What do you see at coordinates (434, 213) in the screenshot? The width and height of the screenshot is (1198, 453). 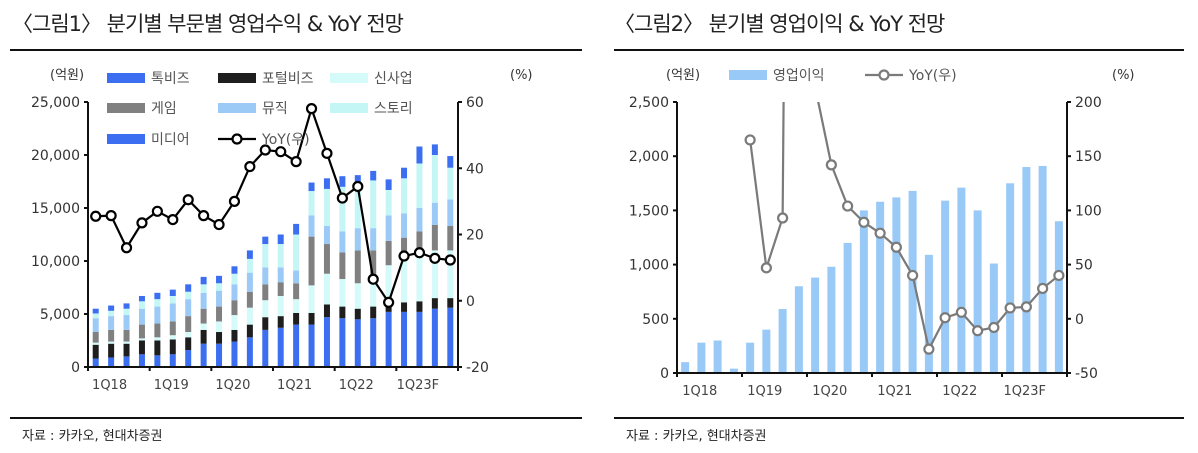 I see `bar-뮤직-3Q23F` at bounding box center [434, 213].